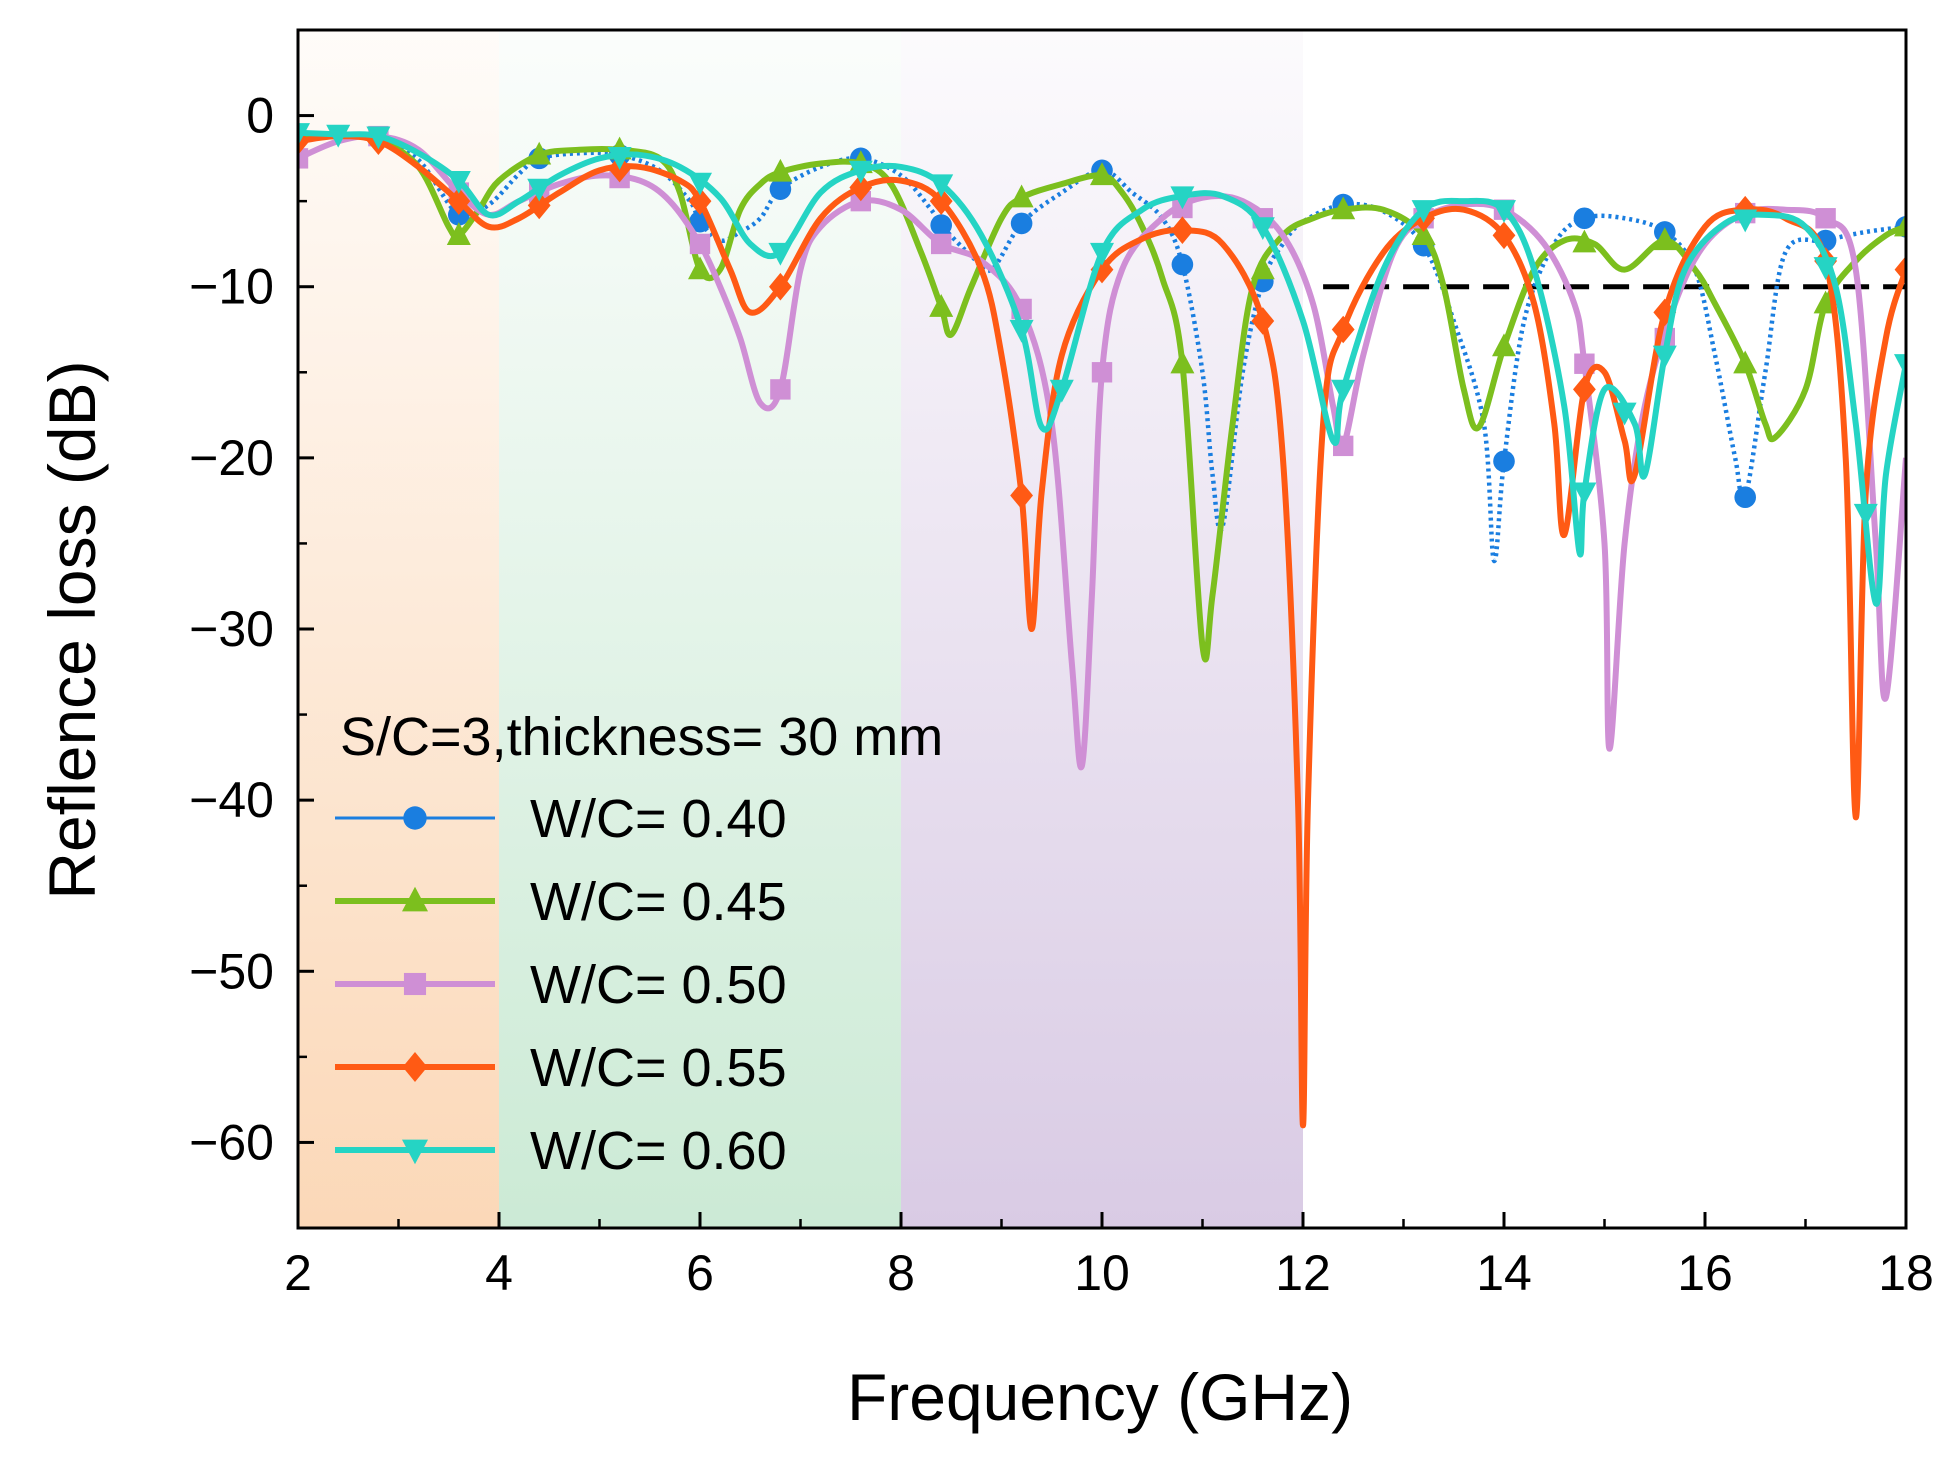 This screenshot has height=1457, width=1953. Describe the element at coordinates (72, 629) in the screenshot. I see `y-axis-title: Reflence loss (dB)` at that location.